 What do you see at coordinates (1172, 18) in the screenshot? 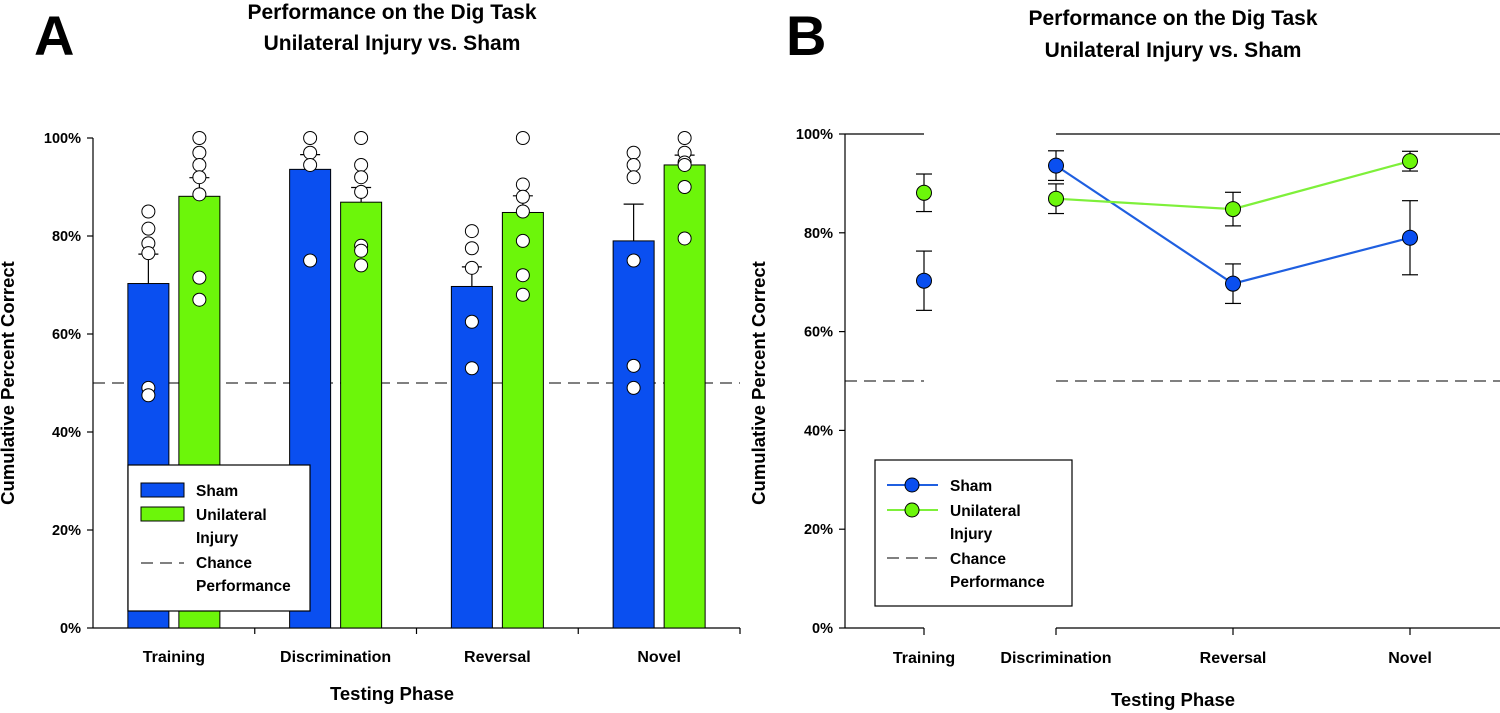
I see `panel-b-title: Performance on the Dig Task` at bounding box center [1172, 18].